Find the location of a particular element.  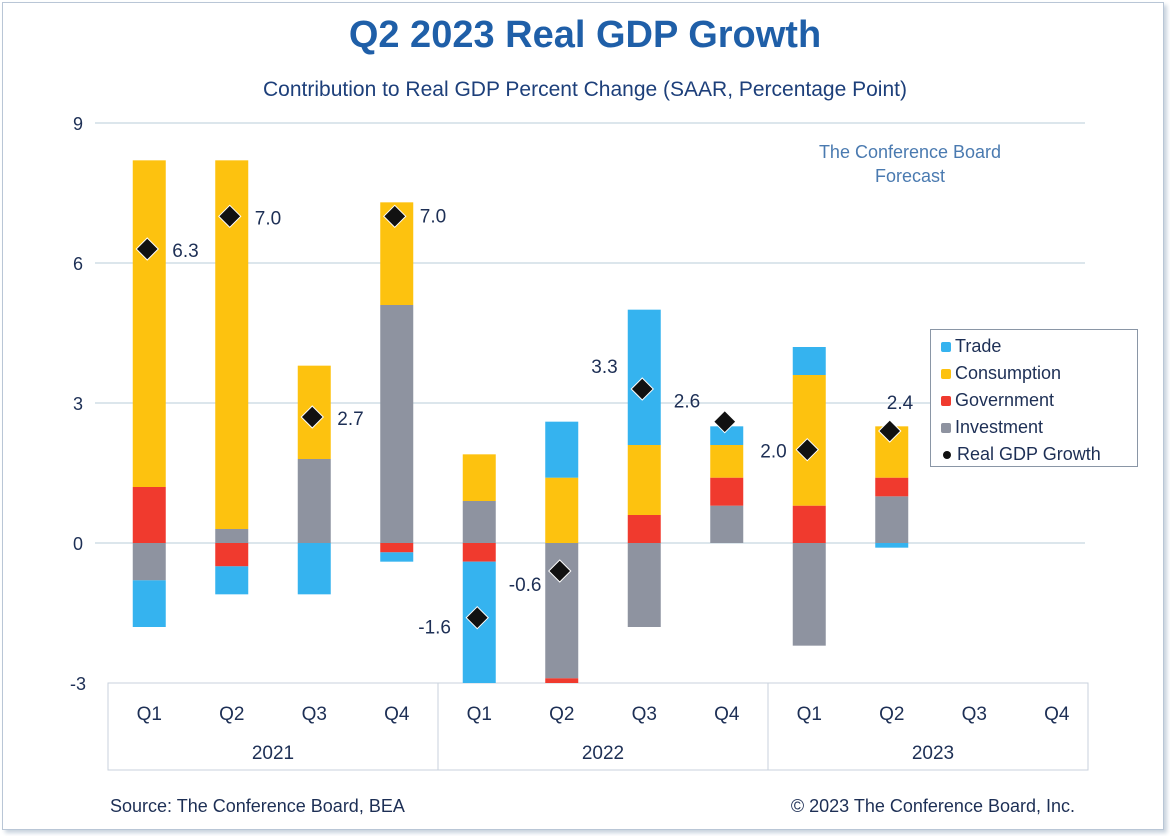

forecast-note-line: The Conference Board is located at coordinates (910, 152).